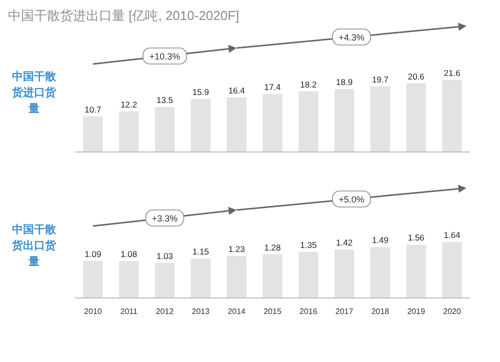 The width and height of the screenshot is (500, 362). What do you see at coordinates (129, 311) in the screenshot?
I see `x-tick-label: 2011` at bounding box center [129, 311].